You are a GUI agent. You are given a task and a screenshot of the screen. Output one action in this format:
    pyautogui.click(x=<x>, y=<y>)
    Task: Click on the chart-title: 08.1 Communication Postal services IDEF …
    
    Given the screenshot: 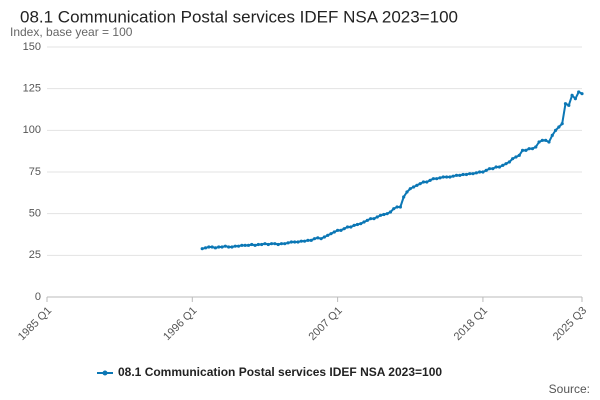 What is the action you would take?
    pyautogui.click(x=239, y=16)
    